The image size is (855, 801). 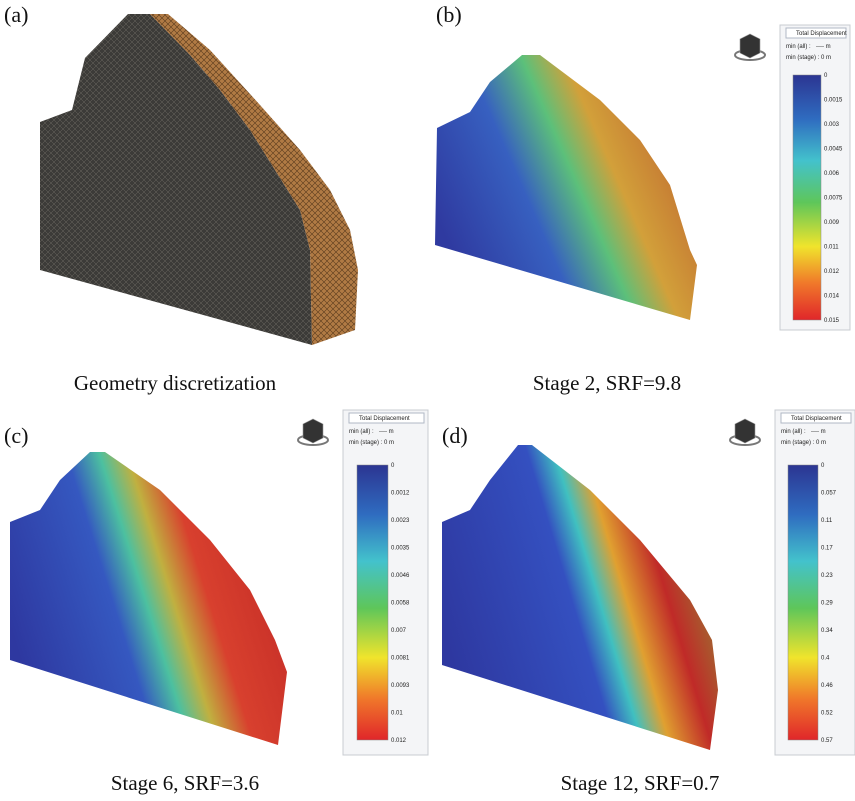 I want to click on color-bar-tick-label: 0.57, so click(x=827, y=741).